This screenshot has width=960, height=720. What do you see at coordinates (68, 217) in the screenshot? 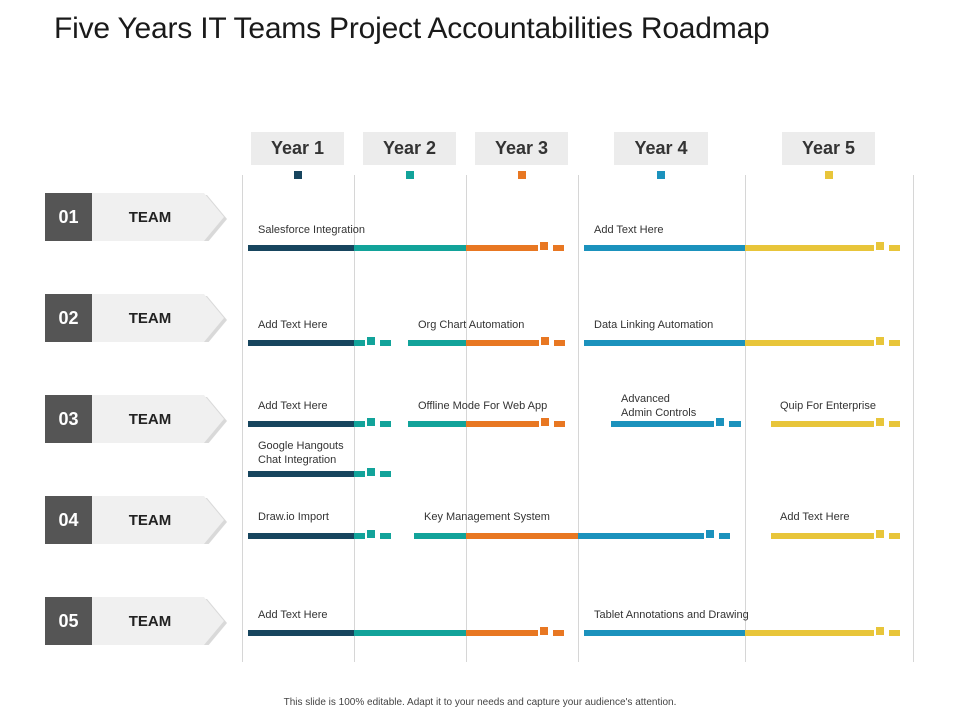
I see `team-number-1: 01` at bounding box center [68, 217].